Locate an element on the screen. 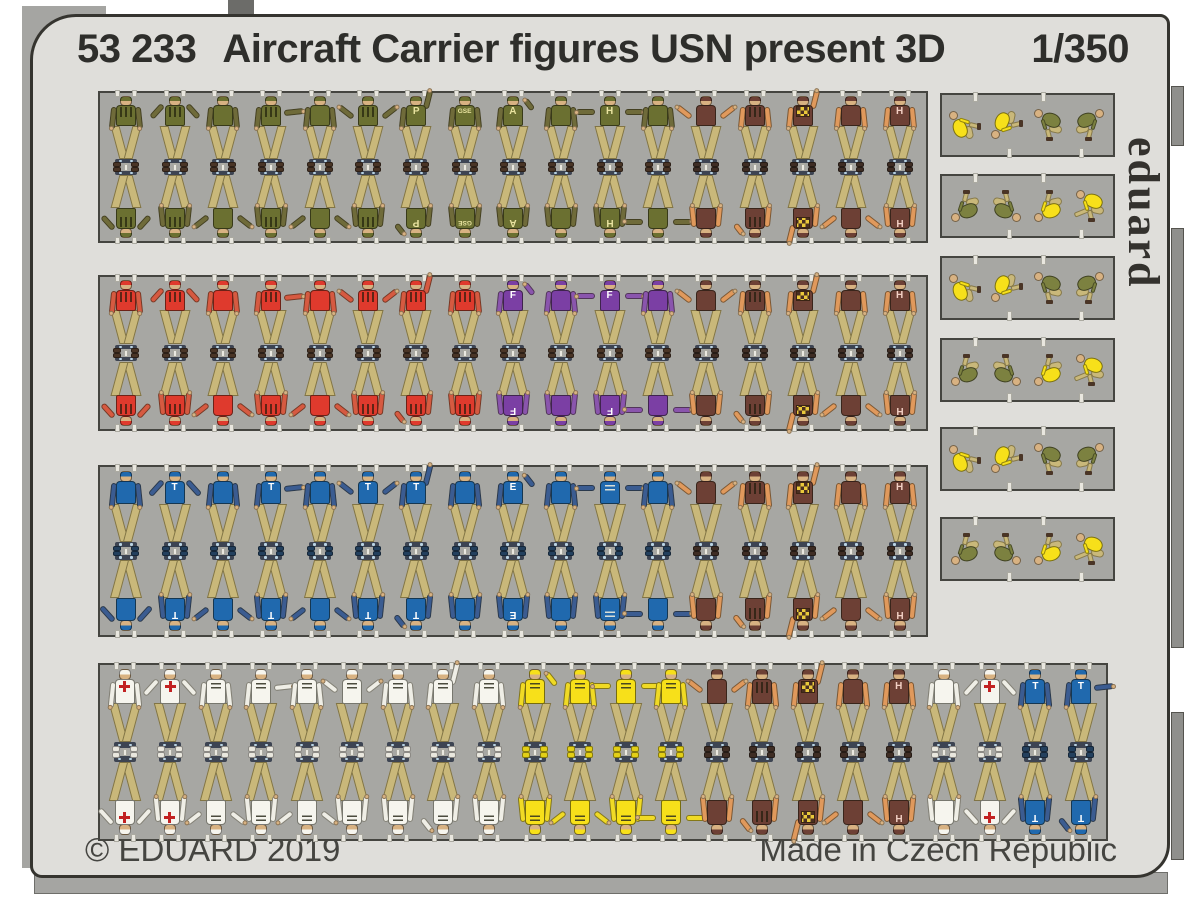 Image resolution: width=1200 pixels, height=900 pixels. crew-figure: A is located at coordinates (513, 204).